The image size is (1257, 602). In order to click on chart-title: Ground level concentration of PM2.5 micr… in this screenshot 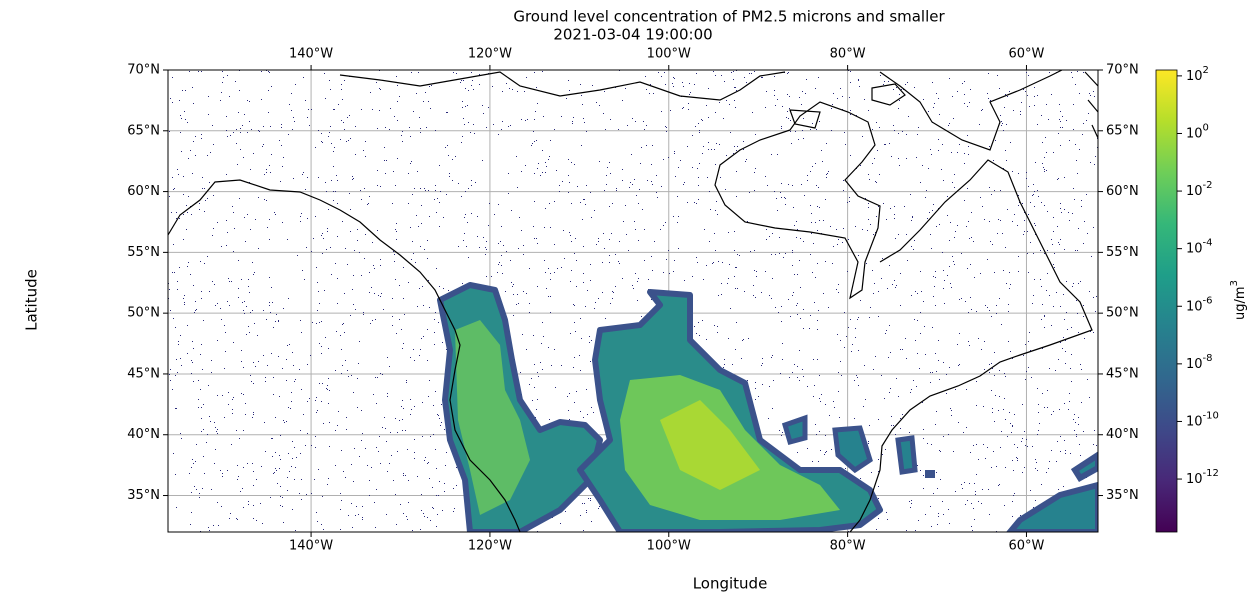, I will do `click(729, 17)`.